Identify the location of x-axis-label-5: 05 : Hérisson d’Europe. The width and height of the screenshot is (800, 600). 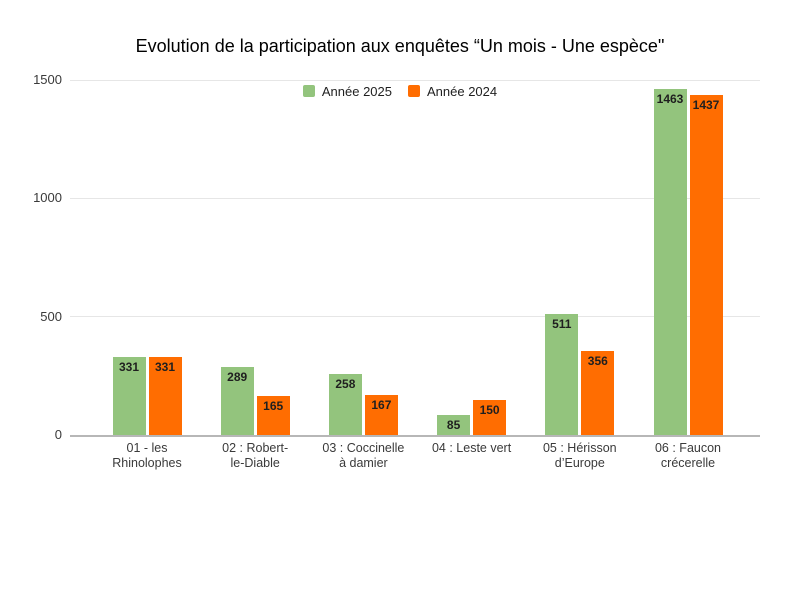
(579, 455).